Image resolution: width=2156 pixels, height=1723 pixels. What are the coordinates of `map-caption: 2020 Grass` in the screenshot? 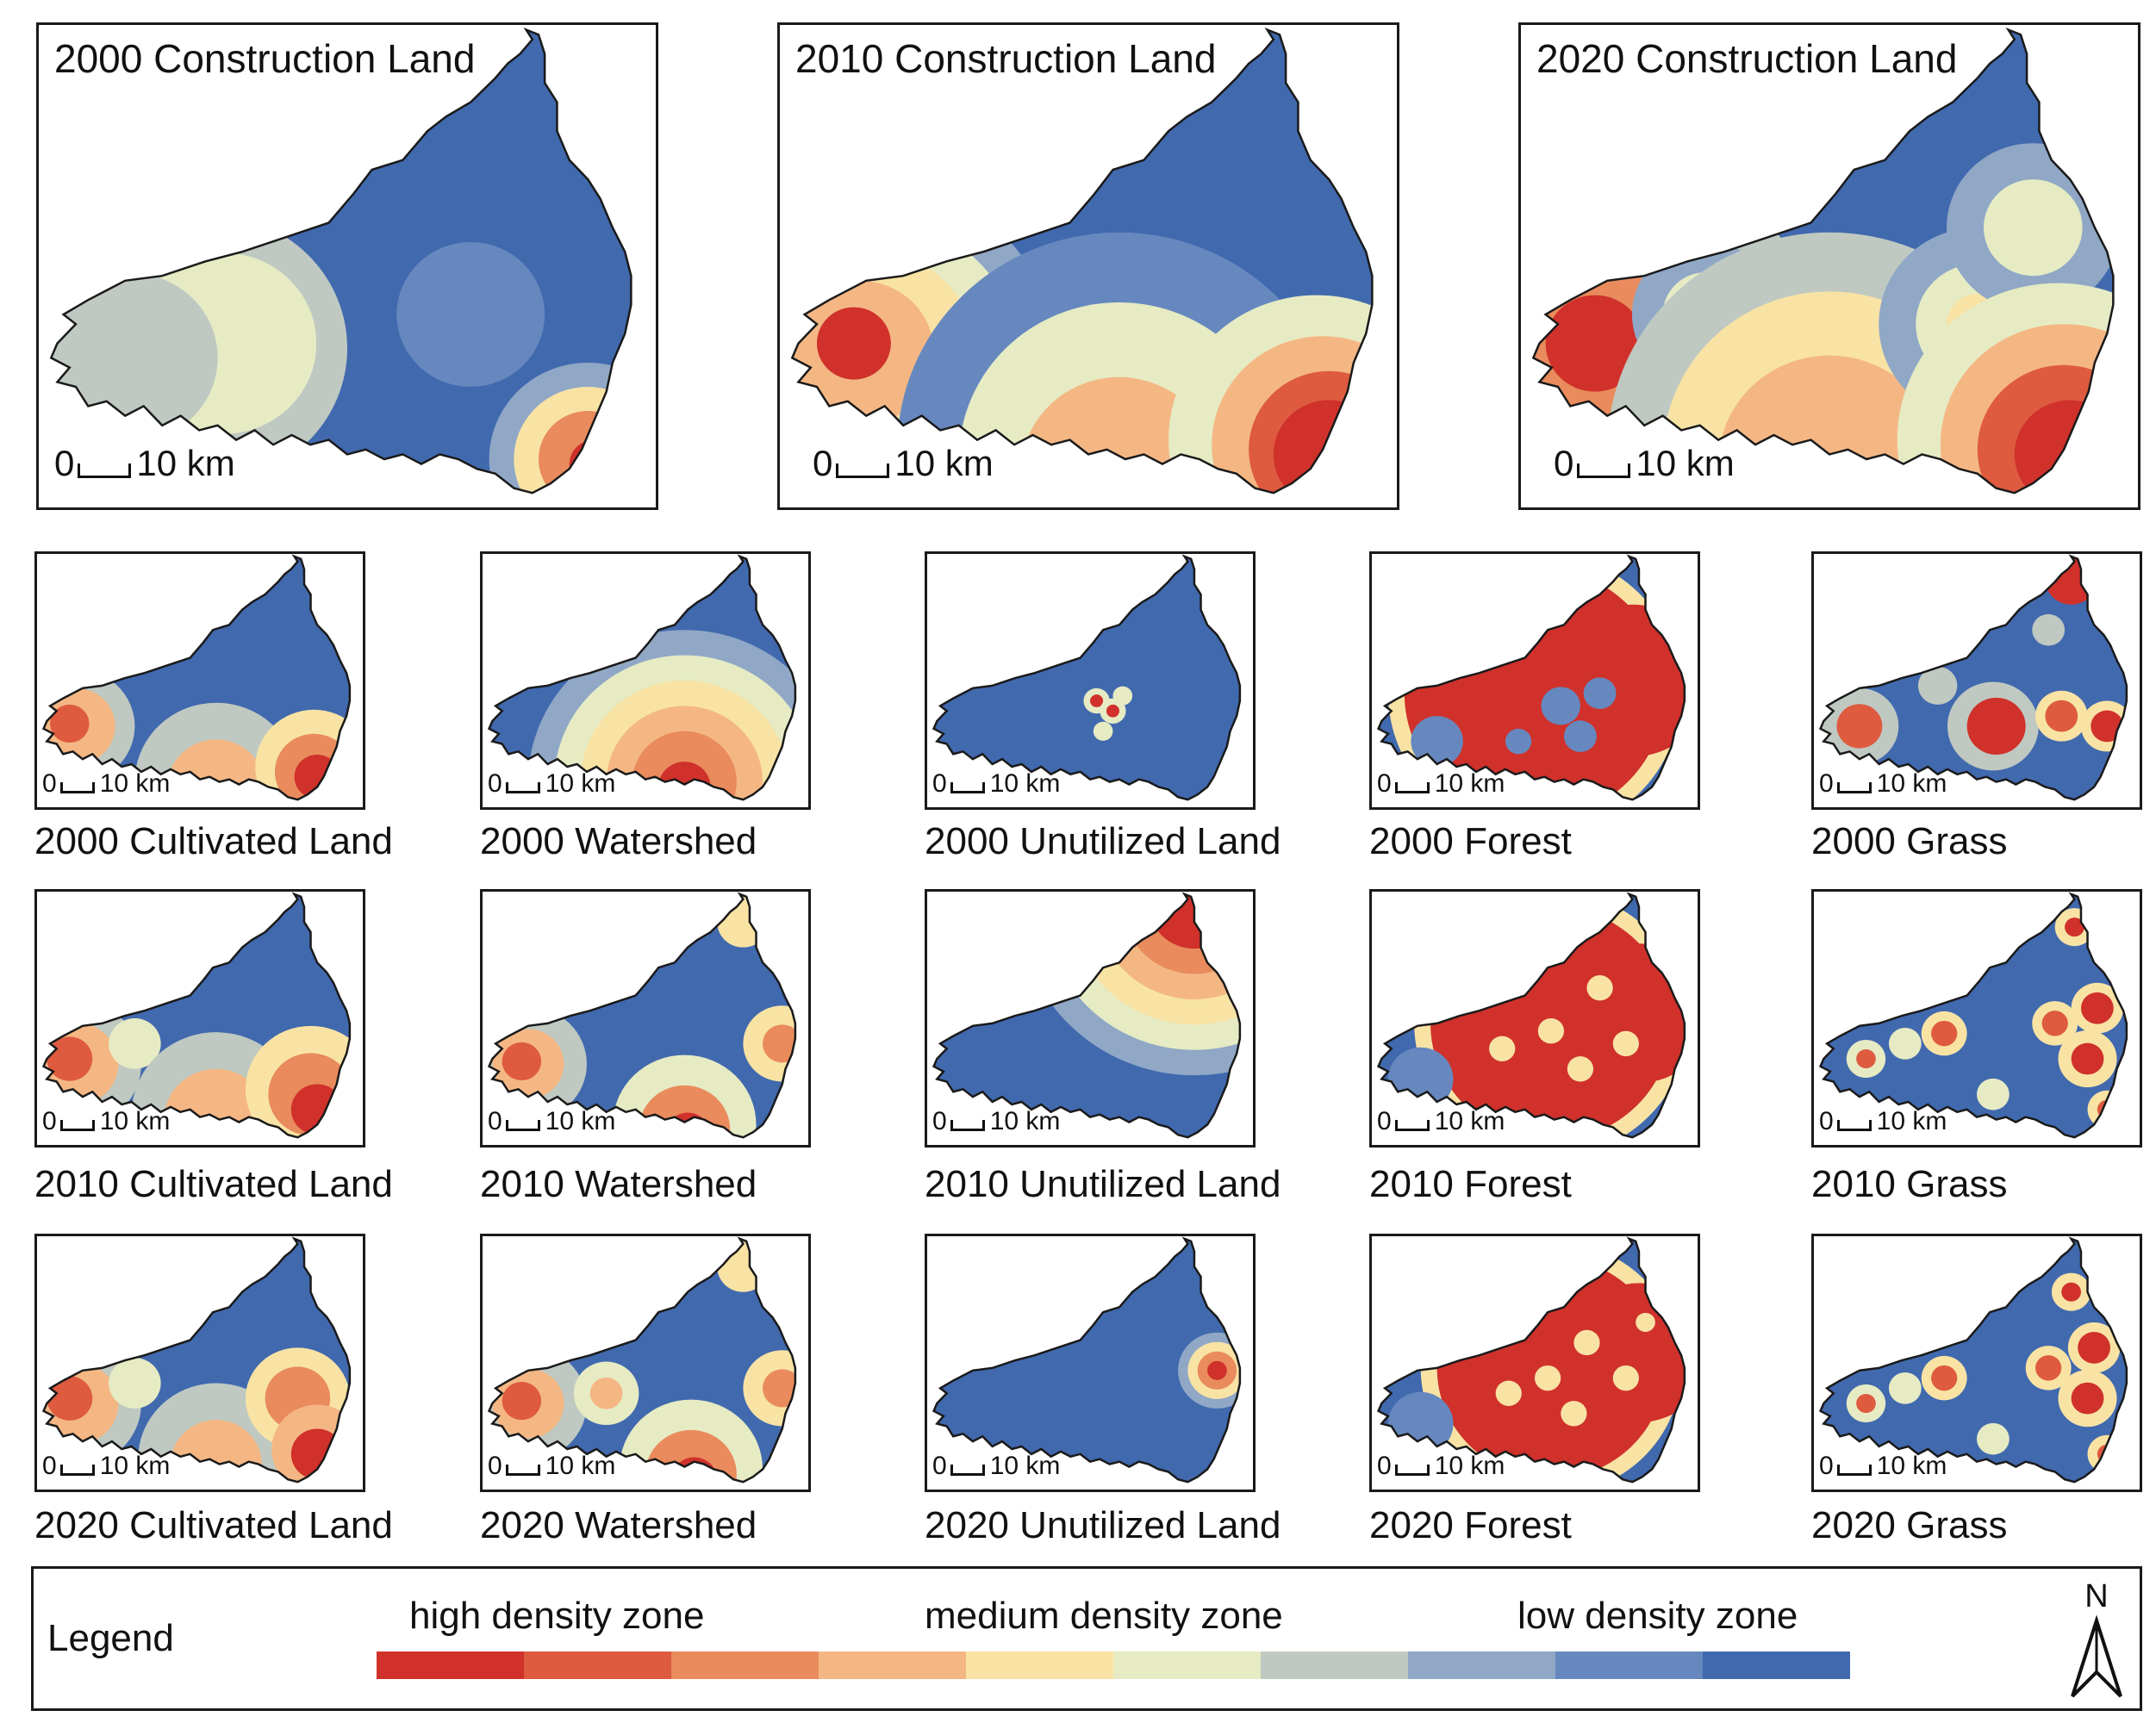 It's located at (1909, 1525).